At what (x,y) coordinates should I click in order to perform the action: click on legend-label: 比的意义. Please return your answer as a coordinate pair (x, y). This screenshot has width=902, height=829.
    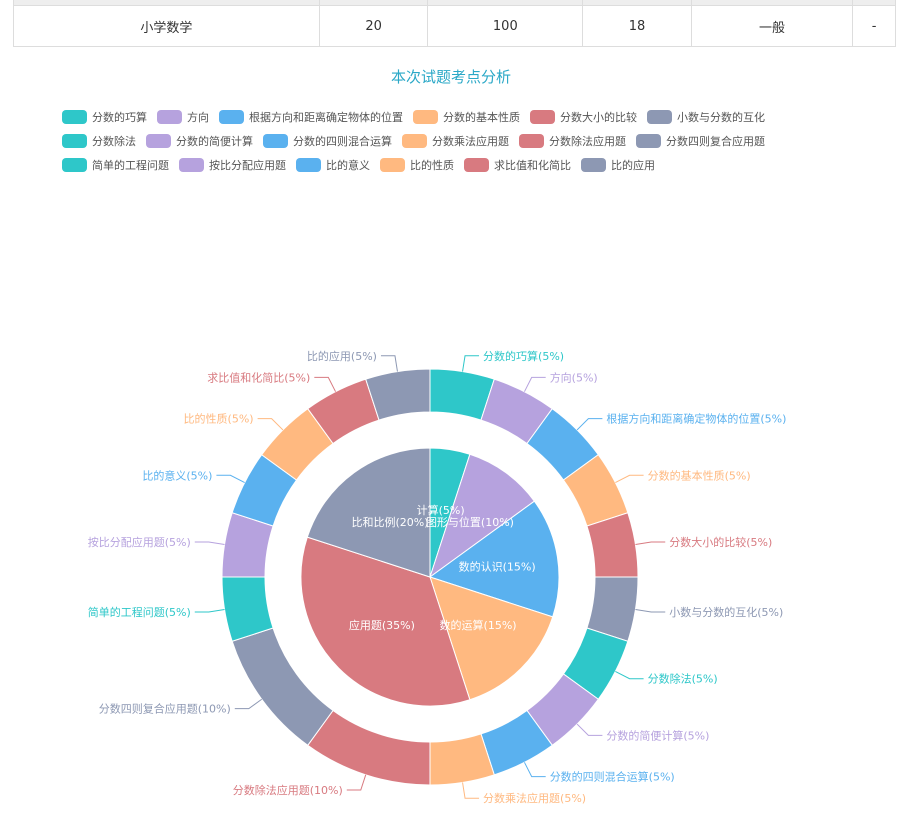
    Looking at the image, I should click on (348, 165).